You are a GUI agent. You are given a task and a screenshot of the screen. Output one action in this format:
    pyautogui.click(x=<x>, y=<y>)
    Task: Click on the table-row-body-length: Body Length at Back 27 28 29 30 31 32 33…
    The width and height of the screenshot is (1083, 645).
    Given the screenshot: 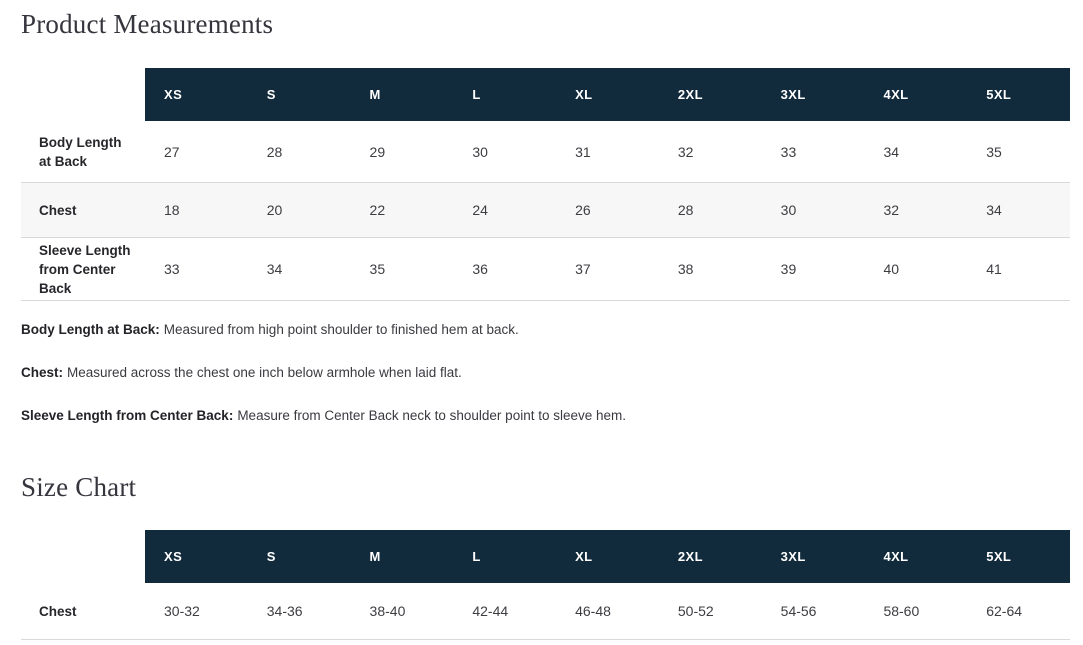 What is the action you would take?
    pyautogui.click(x=545, y=152)
    